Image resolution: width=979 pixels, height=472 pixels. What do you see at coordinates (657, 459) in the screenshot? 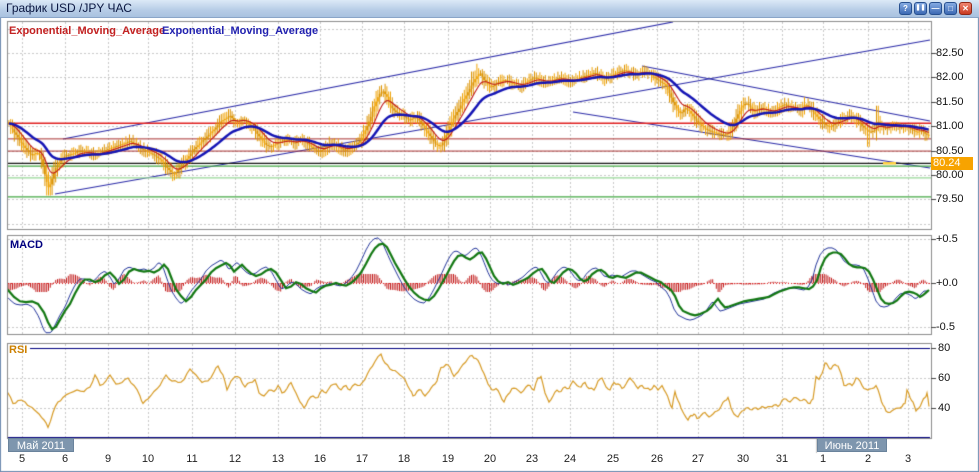
I see `date-tick-label: 26` at bounding box center [657, 459].